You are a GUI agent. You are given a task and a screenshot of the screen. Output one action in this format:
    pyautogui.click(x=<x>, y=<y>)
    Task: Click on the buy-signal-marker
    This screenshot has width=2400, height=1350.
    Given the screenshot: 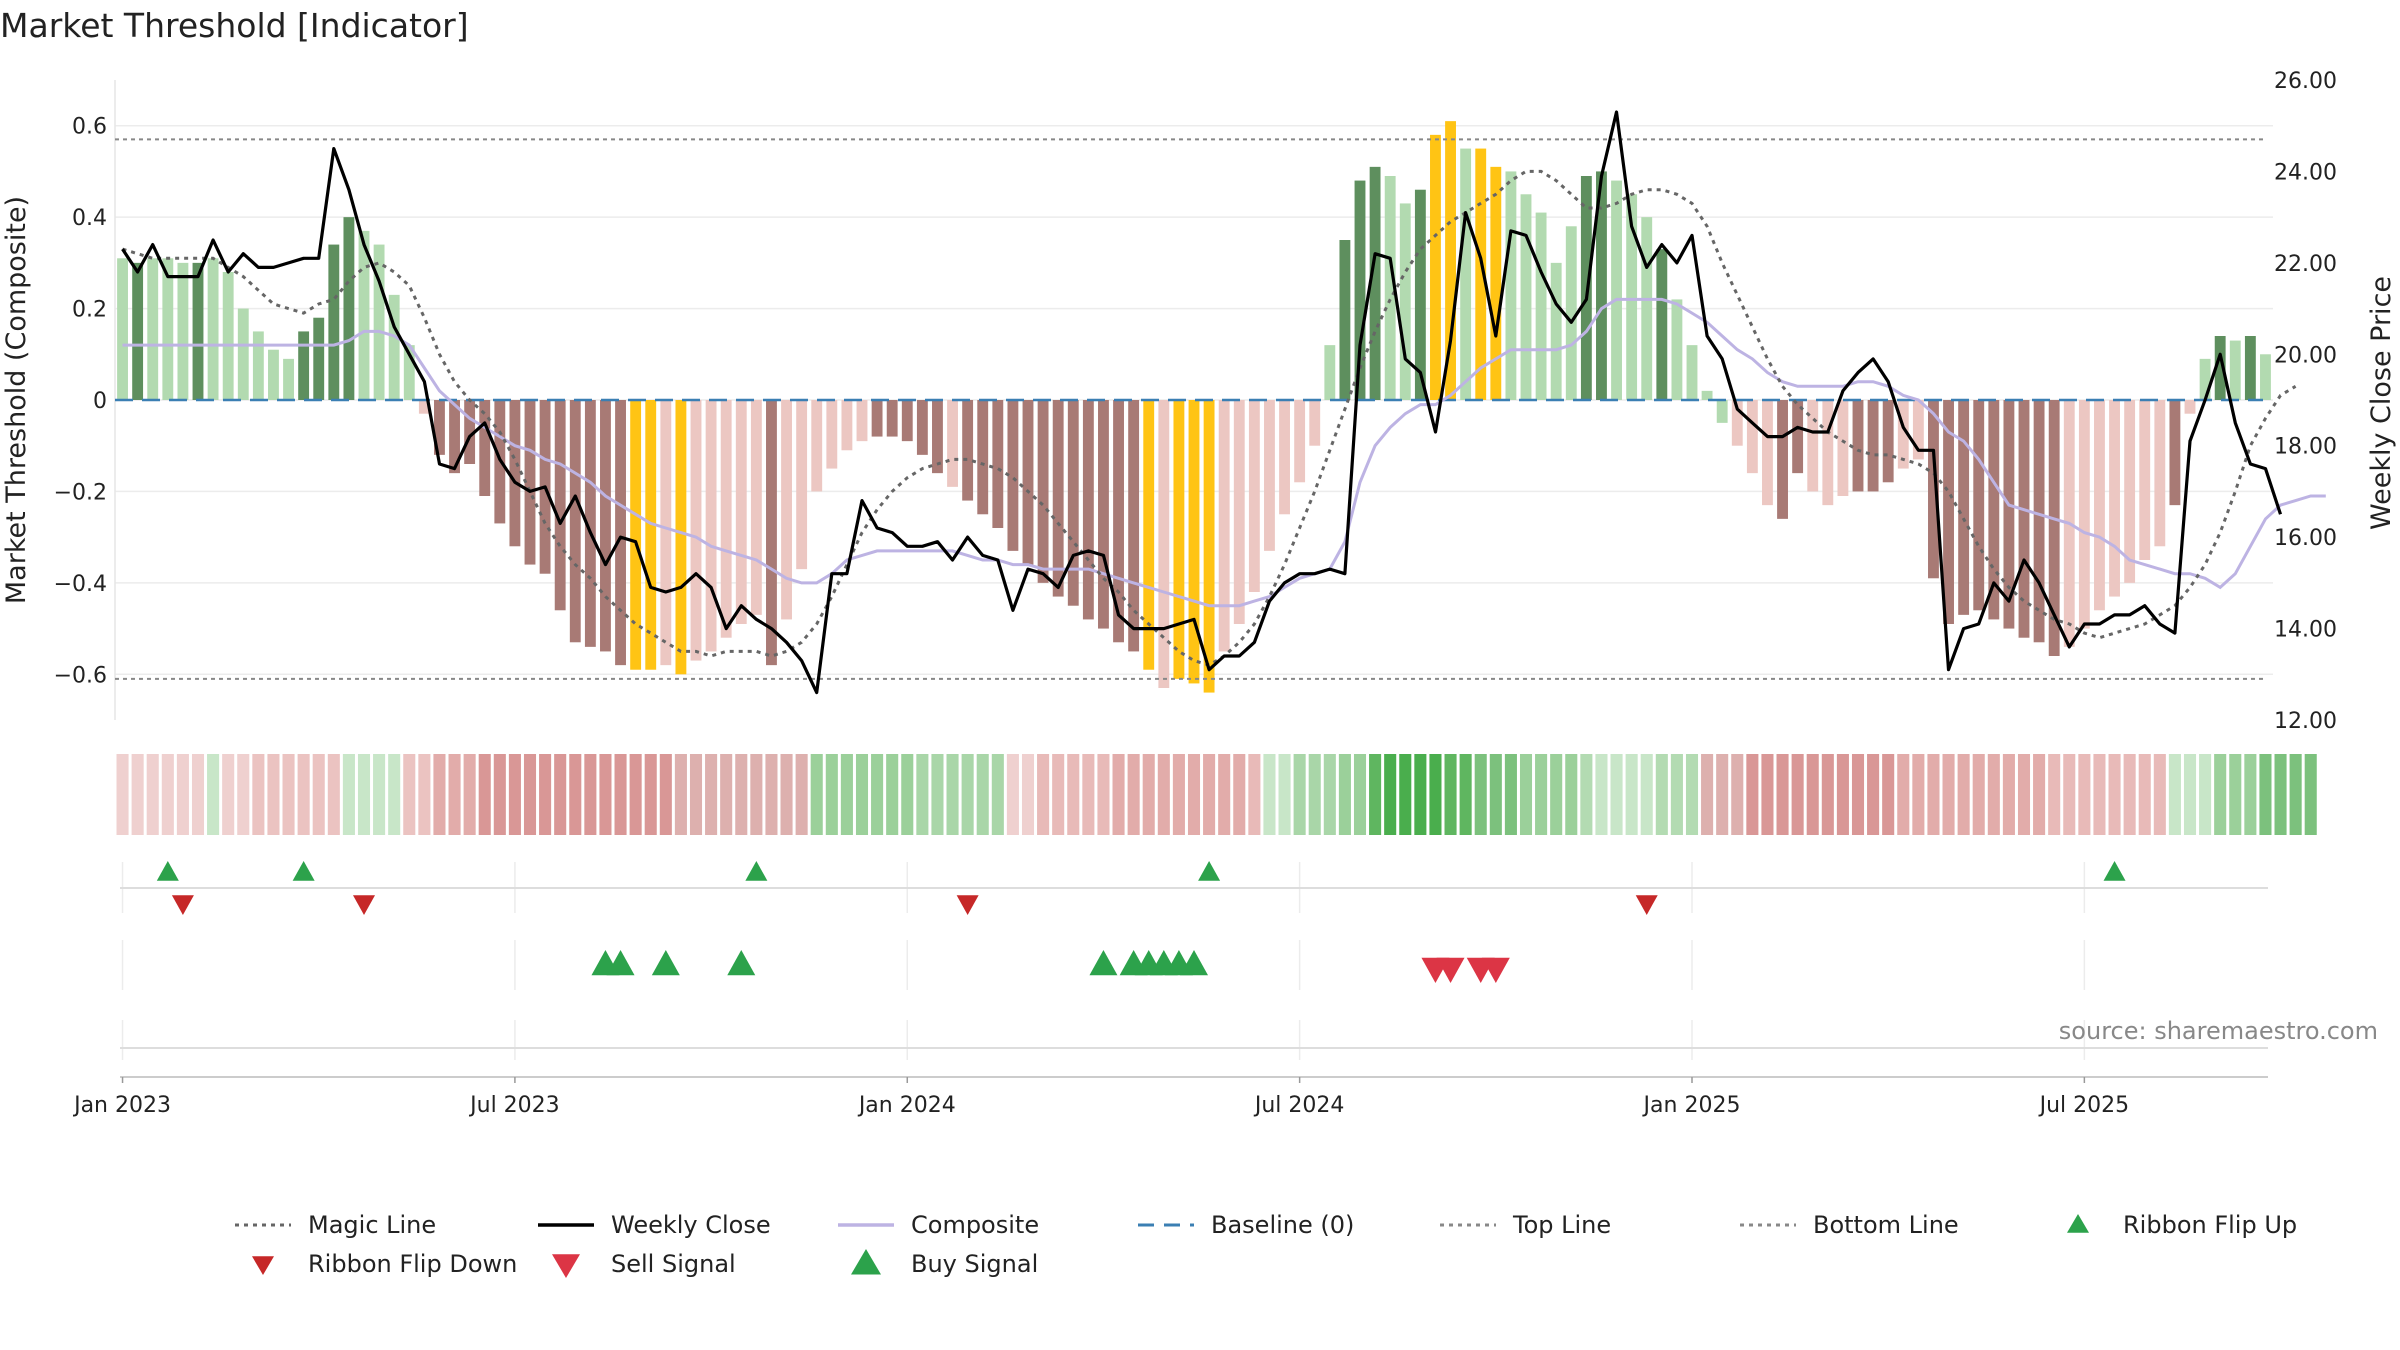 What is the action you would take?
    pyautogui.click(x=741, y=963)
    